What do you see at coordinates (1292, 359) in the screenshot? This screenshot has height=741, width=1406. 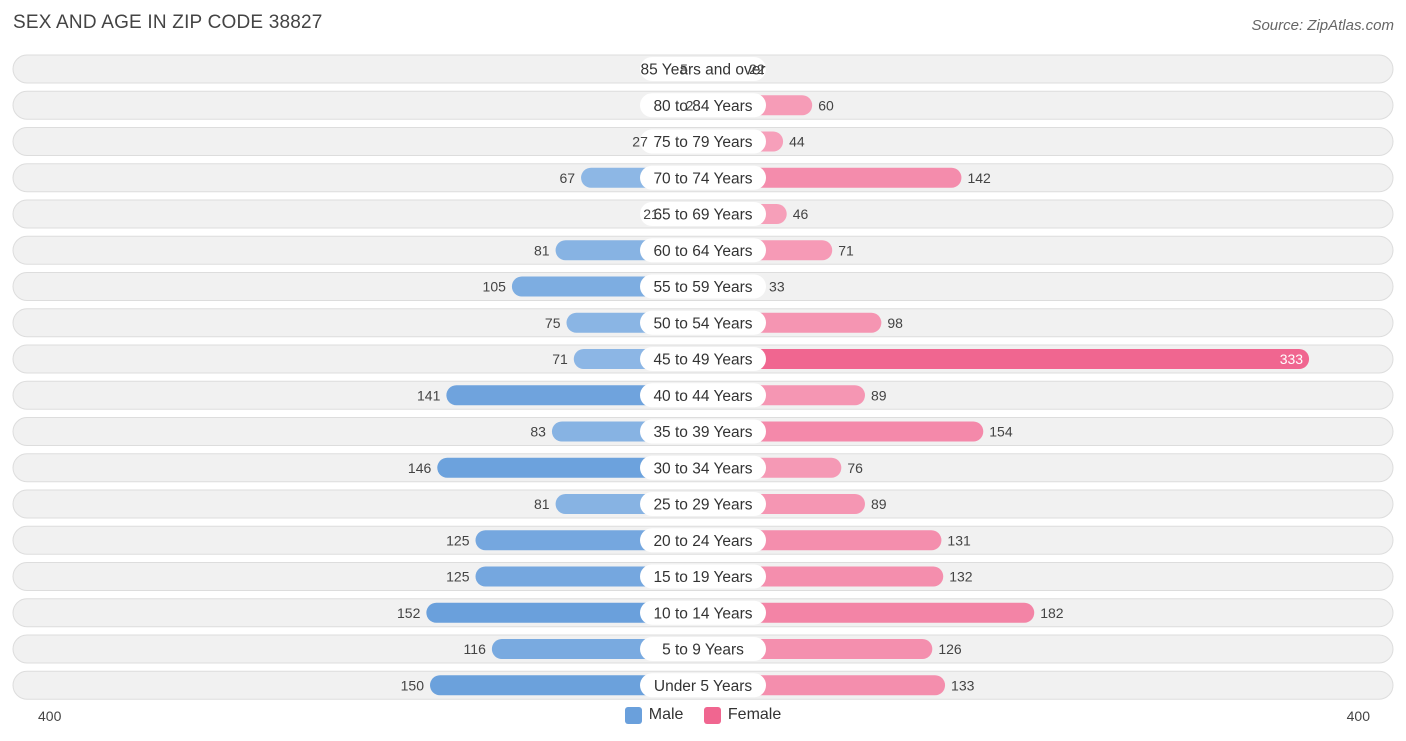 I see `female-value-label: 333` at bounding box center [1292, 359].